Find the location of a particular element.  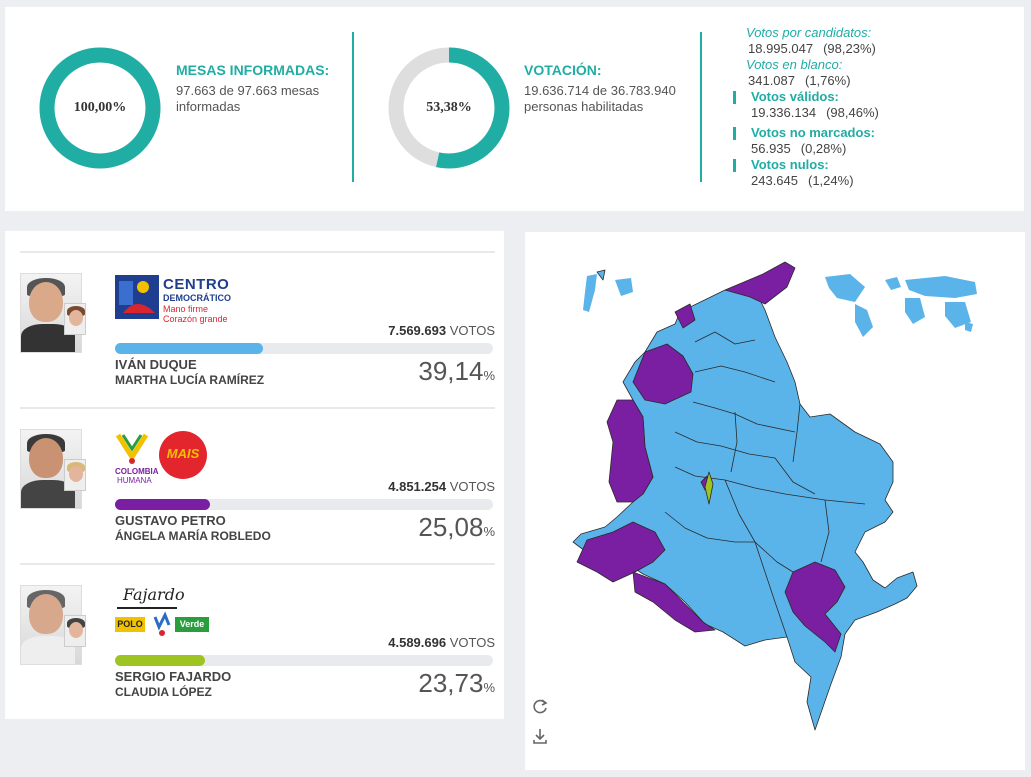

party-name-line2: HUMANA is located at coordinates (134, 480).